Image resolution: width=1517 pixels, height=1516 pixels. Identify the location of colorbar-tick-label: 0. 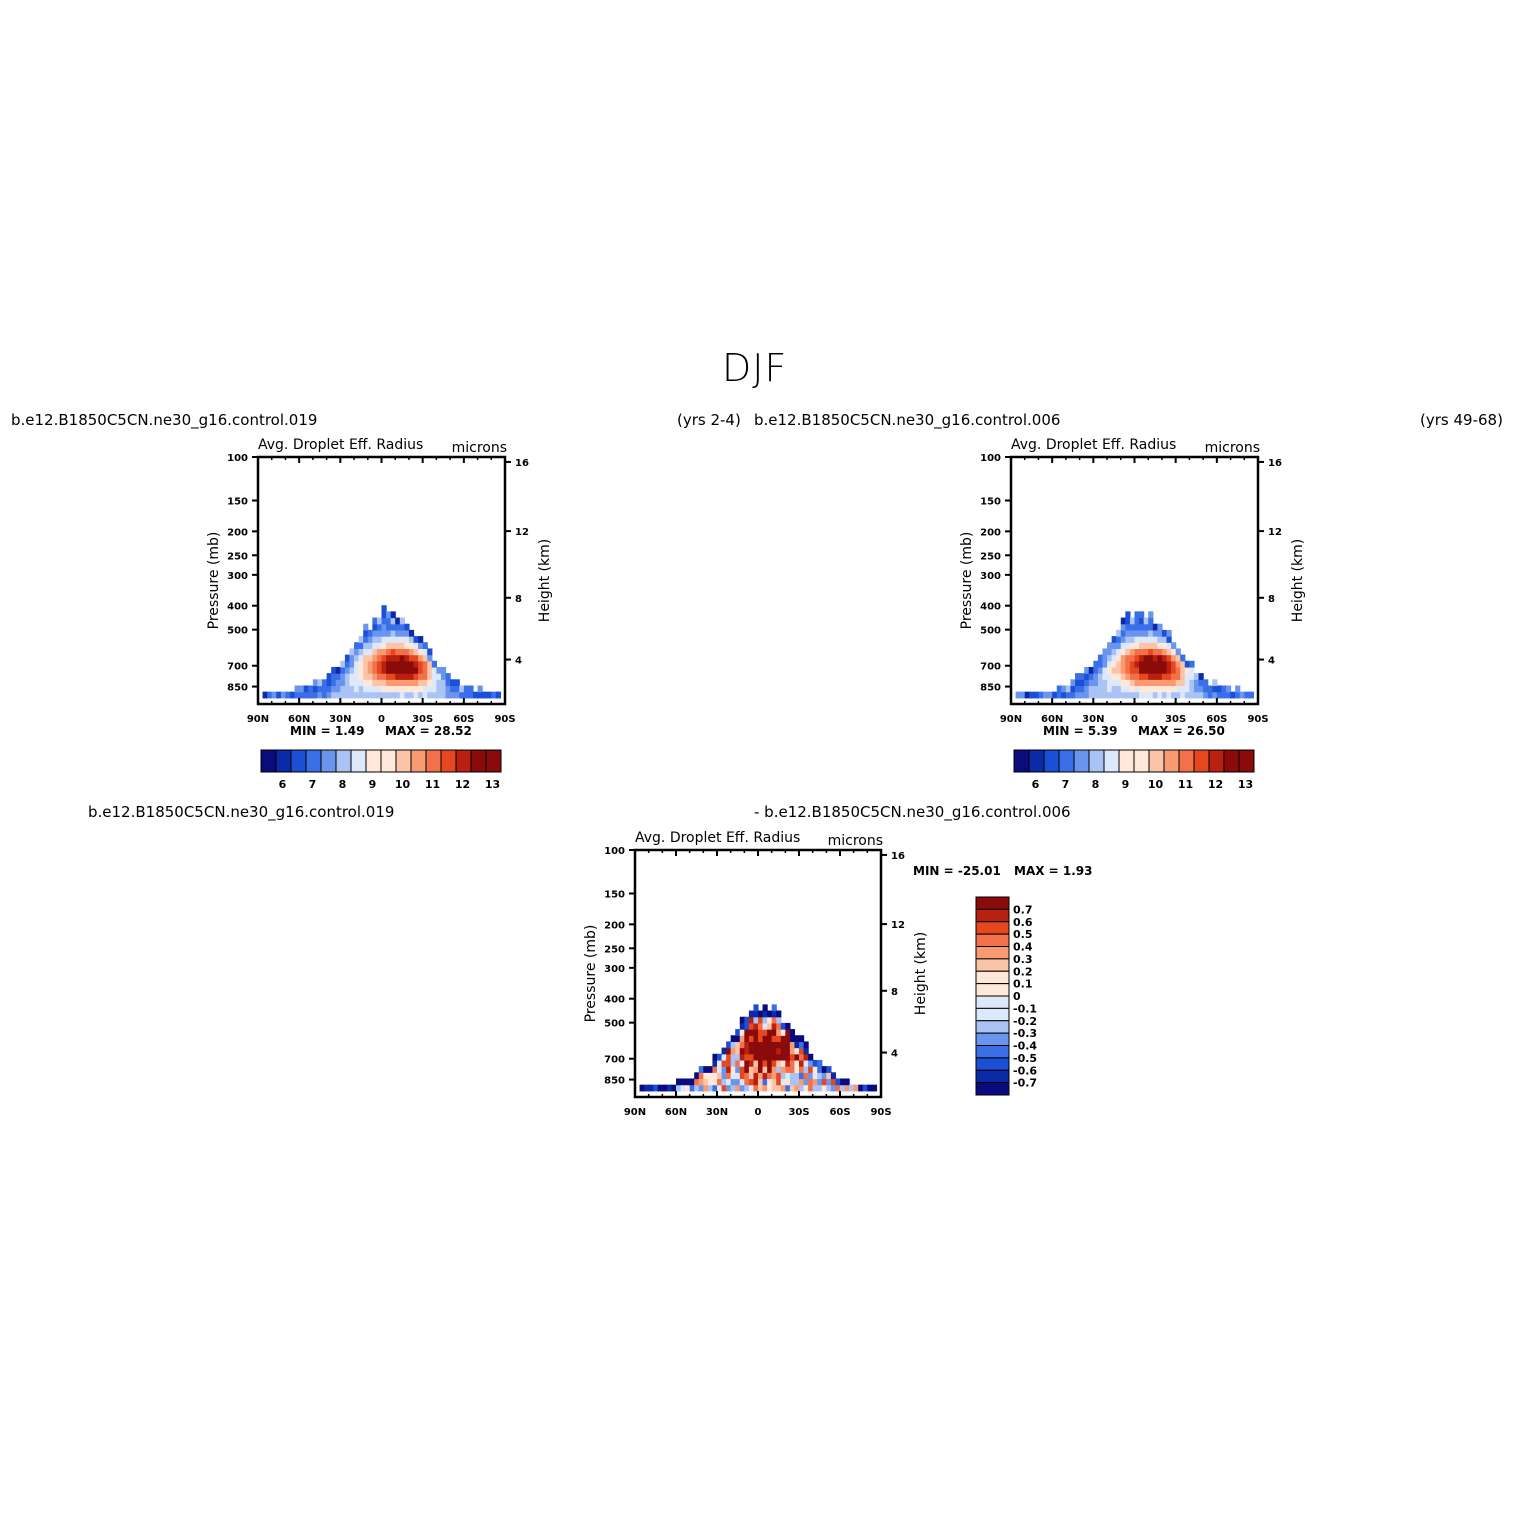
(1017, 996).